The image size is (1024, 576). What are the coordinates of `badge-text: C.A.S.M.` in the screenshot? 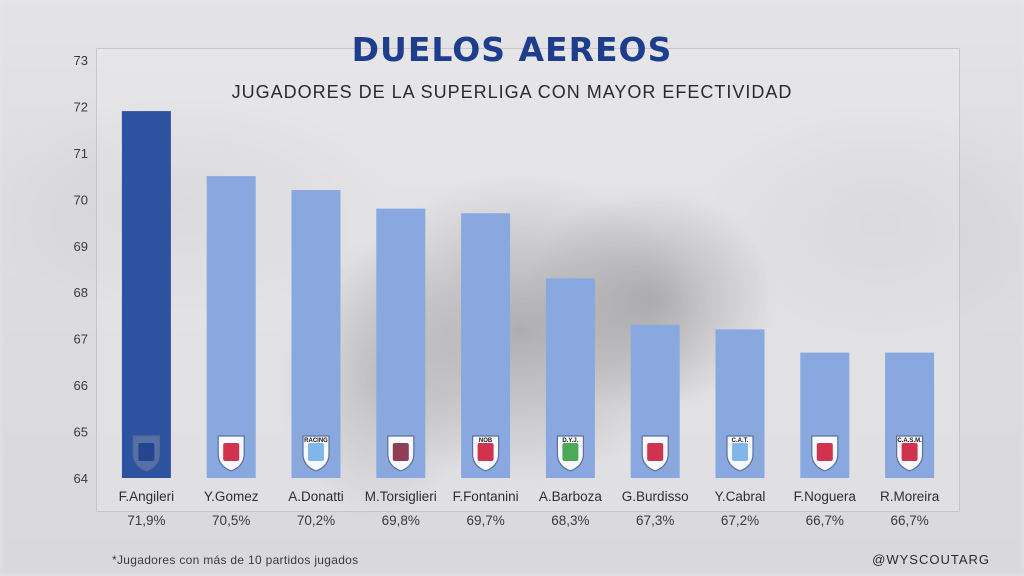 It's located at (909, 441).